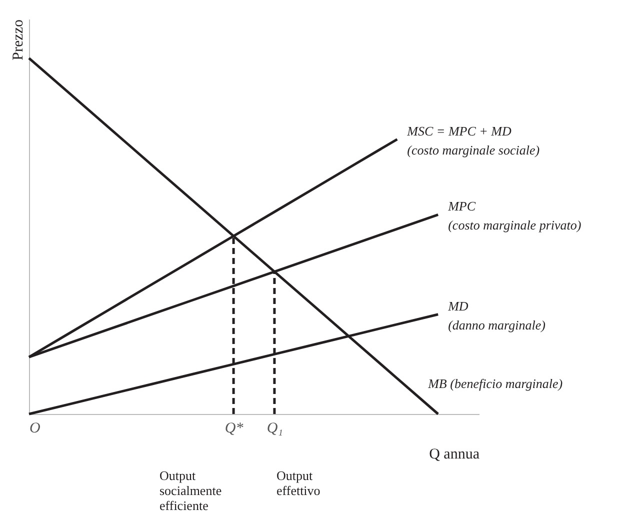 Image resolution: width=620 pixels, height=526 pixels. Describe the element at coordinates (191, 490) in the screenshot. I see `text: Output socialmente efficiente` at that location.